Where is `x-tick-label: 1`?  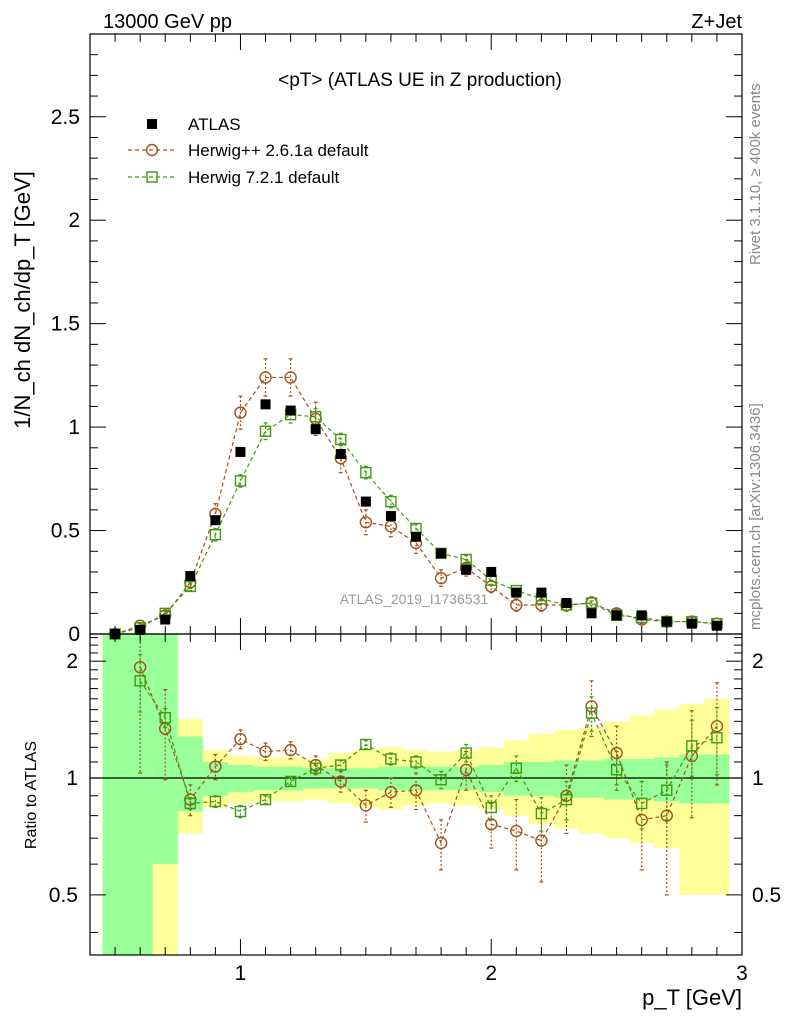
x-tick-label: 1 is located at coordinates (241, 973).